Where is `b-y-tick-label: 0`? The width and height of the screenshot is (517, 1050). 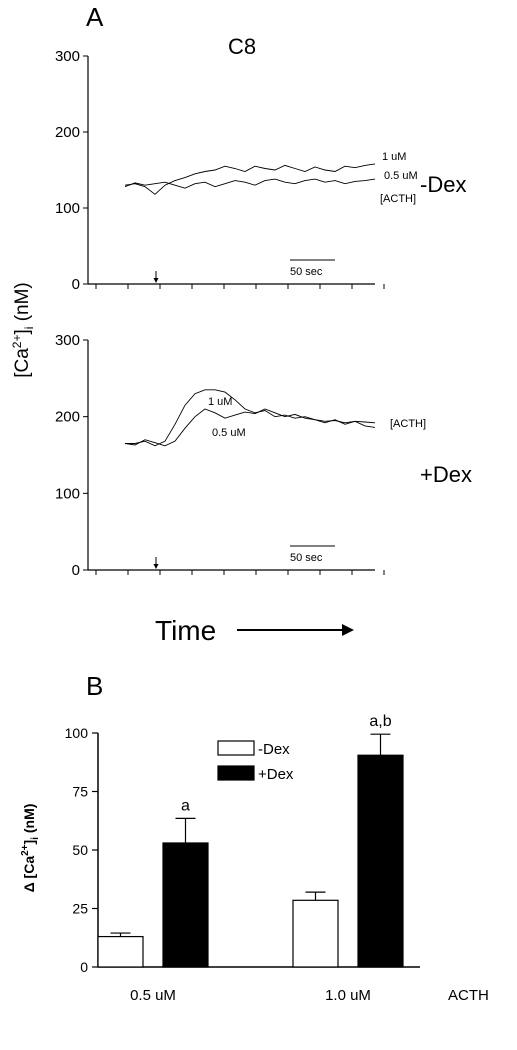 b-y-tick-label: 0 is located at coordinates (84, 967).